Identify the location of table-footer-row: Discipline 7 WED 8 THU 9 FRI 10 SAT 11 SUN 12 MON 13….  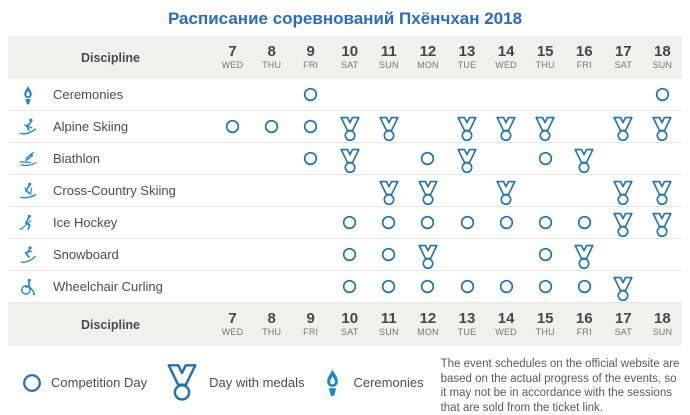
(345, 324).